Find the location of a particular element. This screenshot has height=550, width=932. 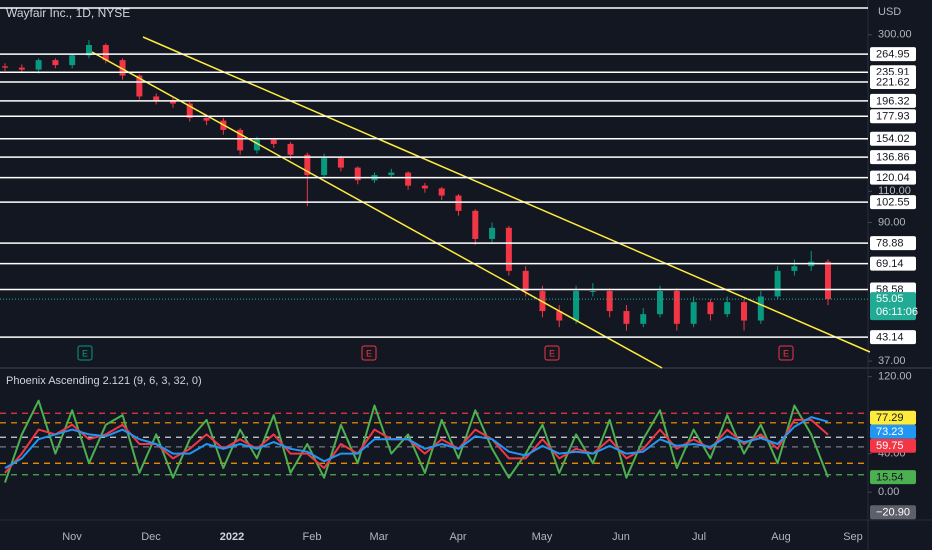

price-level-label: 264.95 is located at coordinates (893, 55).